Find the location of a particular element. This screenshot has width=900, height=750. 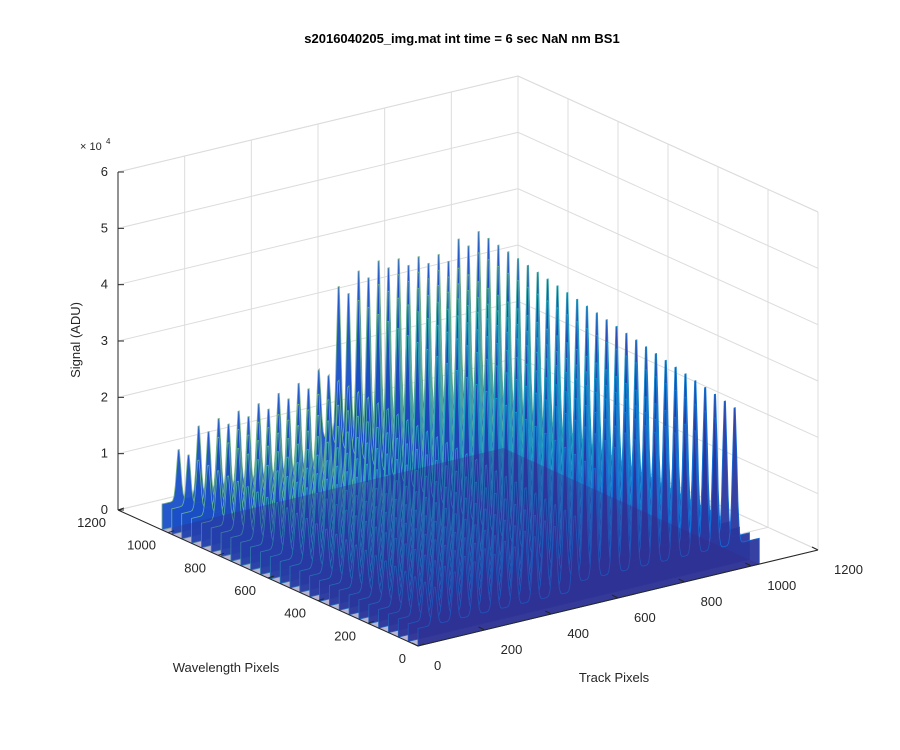

x-tick-label: 600 is located at coordinates (645, 617).